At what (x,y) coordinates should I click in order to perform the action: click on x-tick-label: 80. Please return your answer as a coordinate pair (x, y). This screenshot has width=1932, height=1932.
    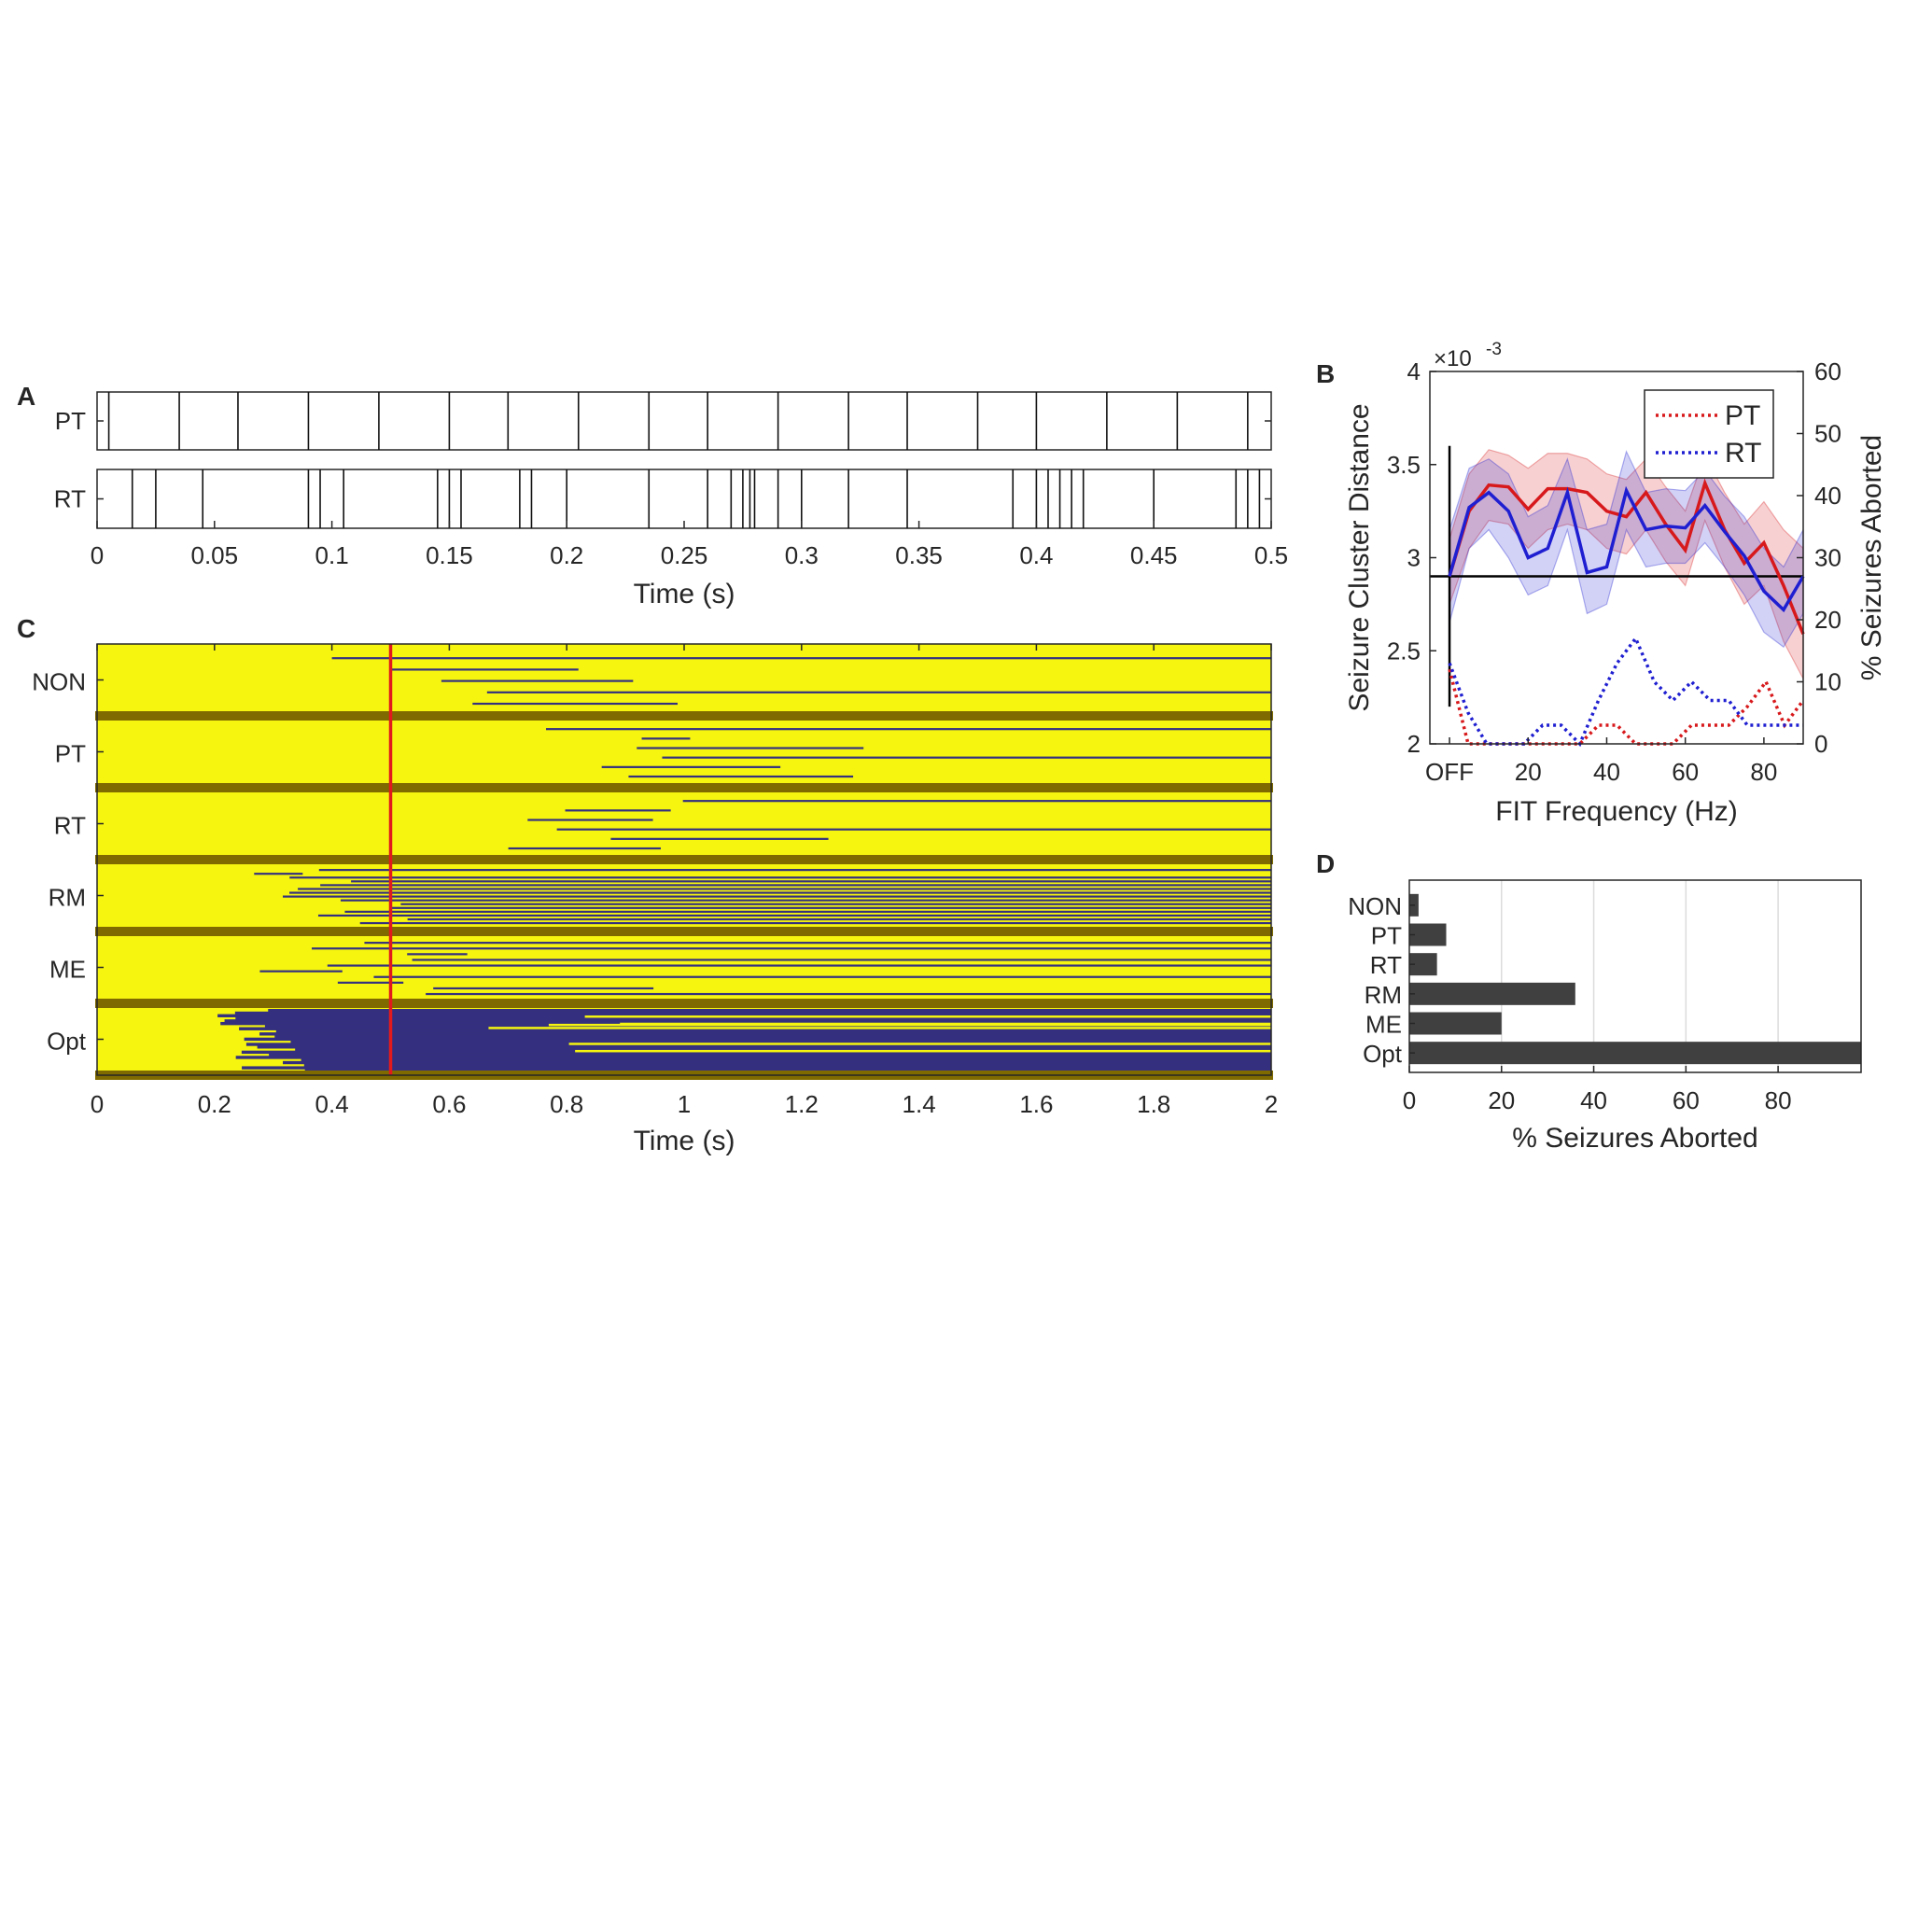
    Looking at the image, I should click on (1763, 772).